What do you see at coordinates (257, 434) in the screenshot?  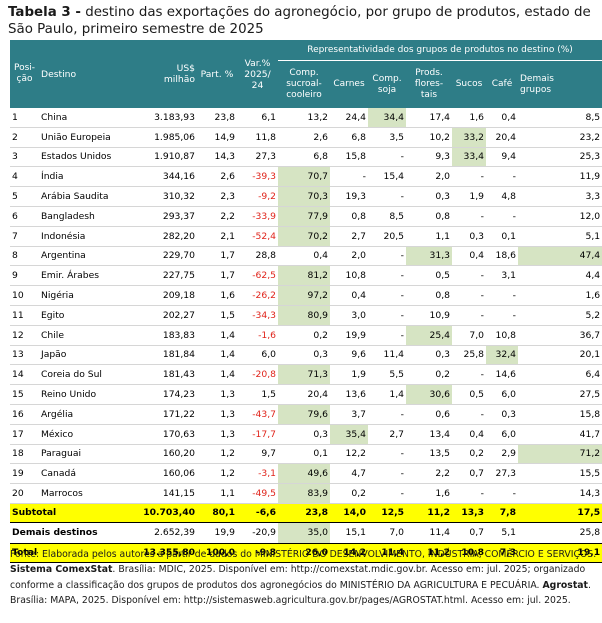 I see `cell-var: -17,7` at bounding box center [257, 434].